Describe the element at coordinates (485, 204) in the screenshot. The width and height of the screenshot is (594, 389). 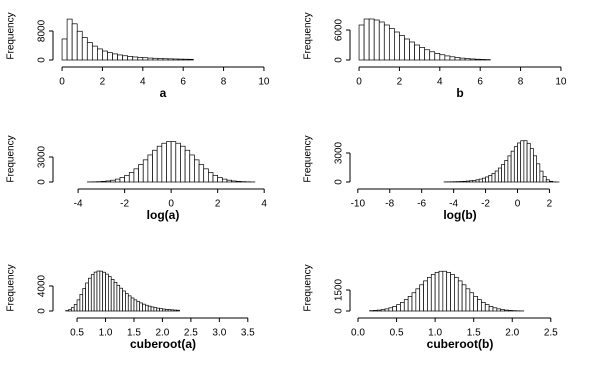
I see `x-tick-label: -2` at that location.